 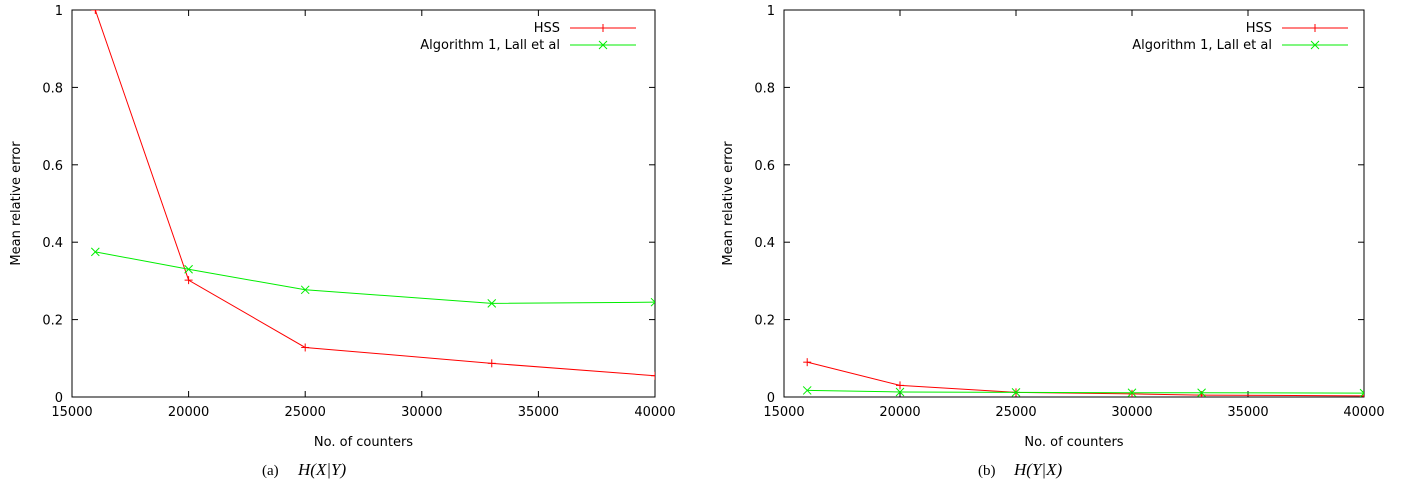 What do you see at coordinates (321, 469) in the screenshot?
I see `caption-math: H(X|Y)` at bounding box center [321, 469].